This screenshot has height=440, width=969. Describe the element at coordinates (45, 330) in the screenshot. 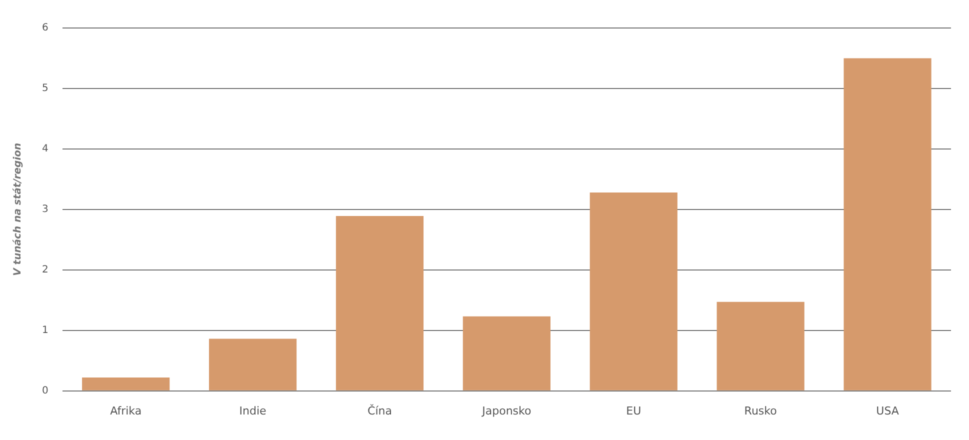

I see `y-tick-label: 1` at that location.